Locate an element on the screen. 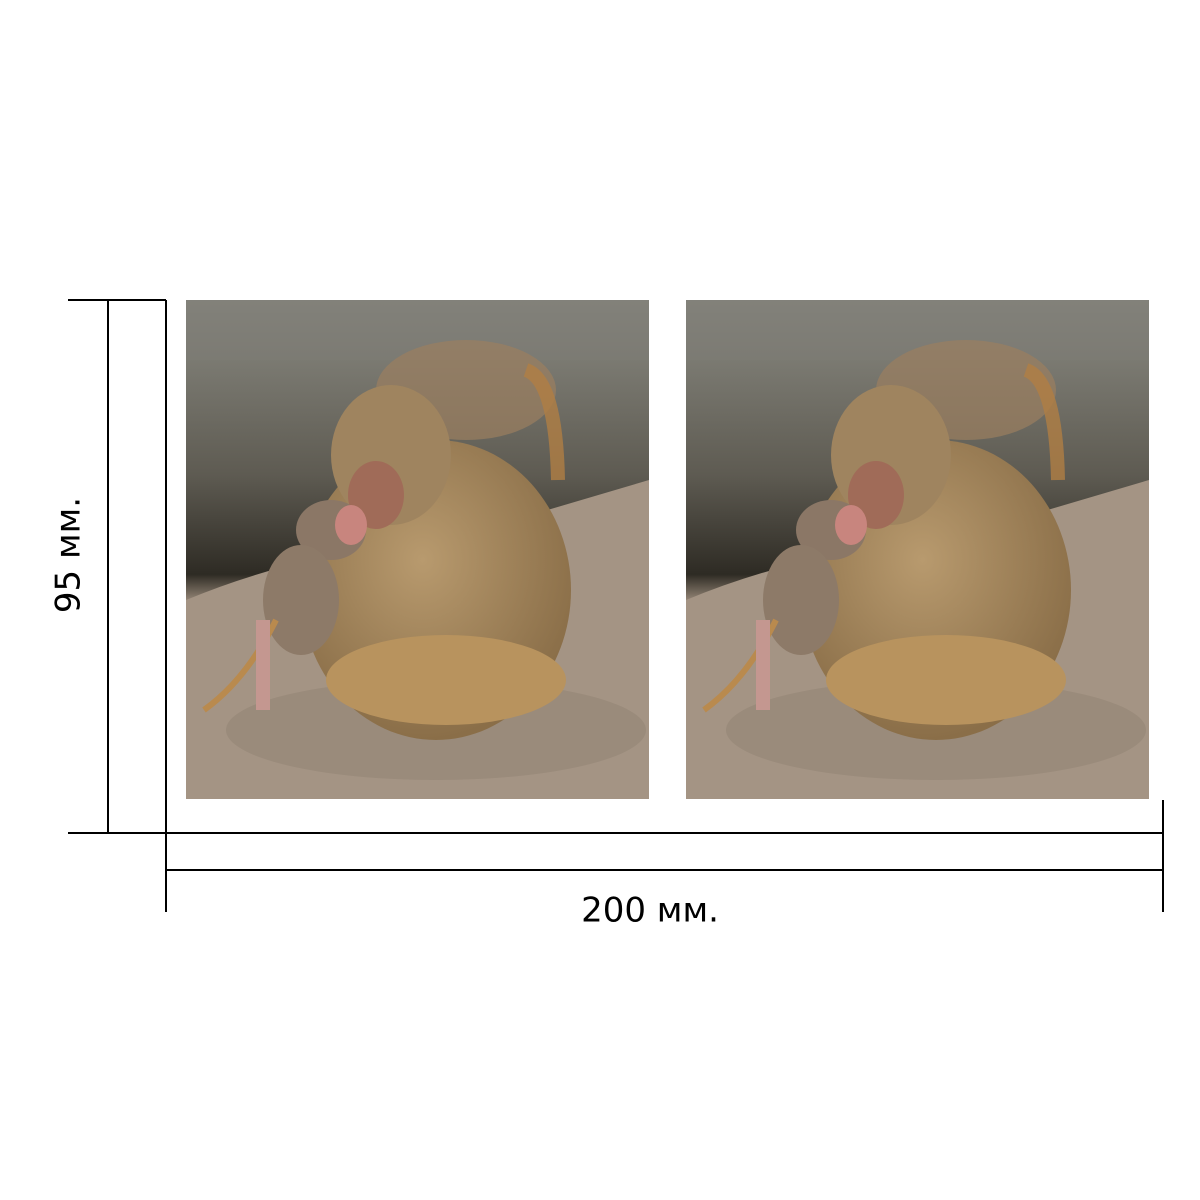 This screenshot has width=1200, height=1200. height-dimension: 95 мм. is located at coordinates (108, 566).